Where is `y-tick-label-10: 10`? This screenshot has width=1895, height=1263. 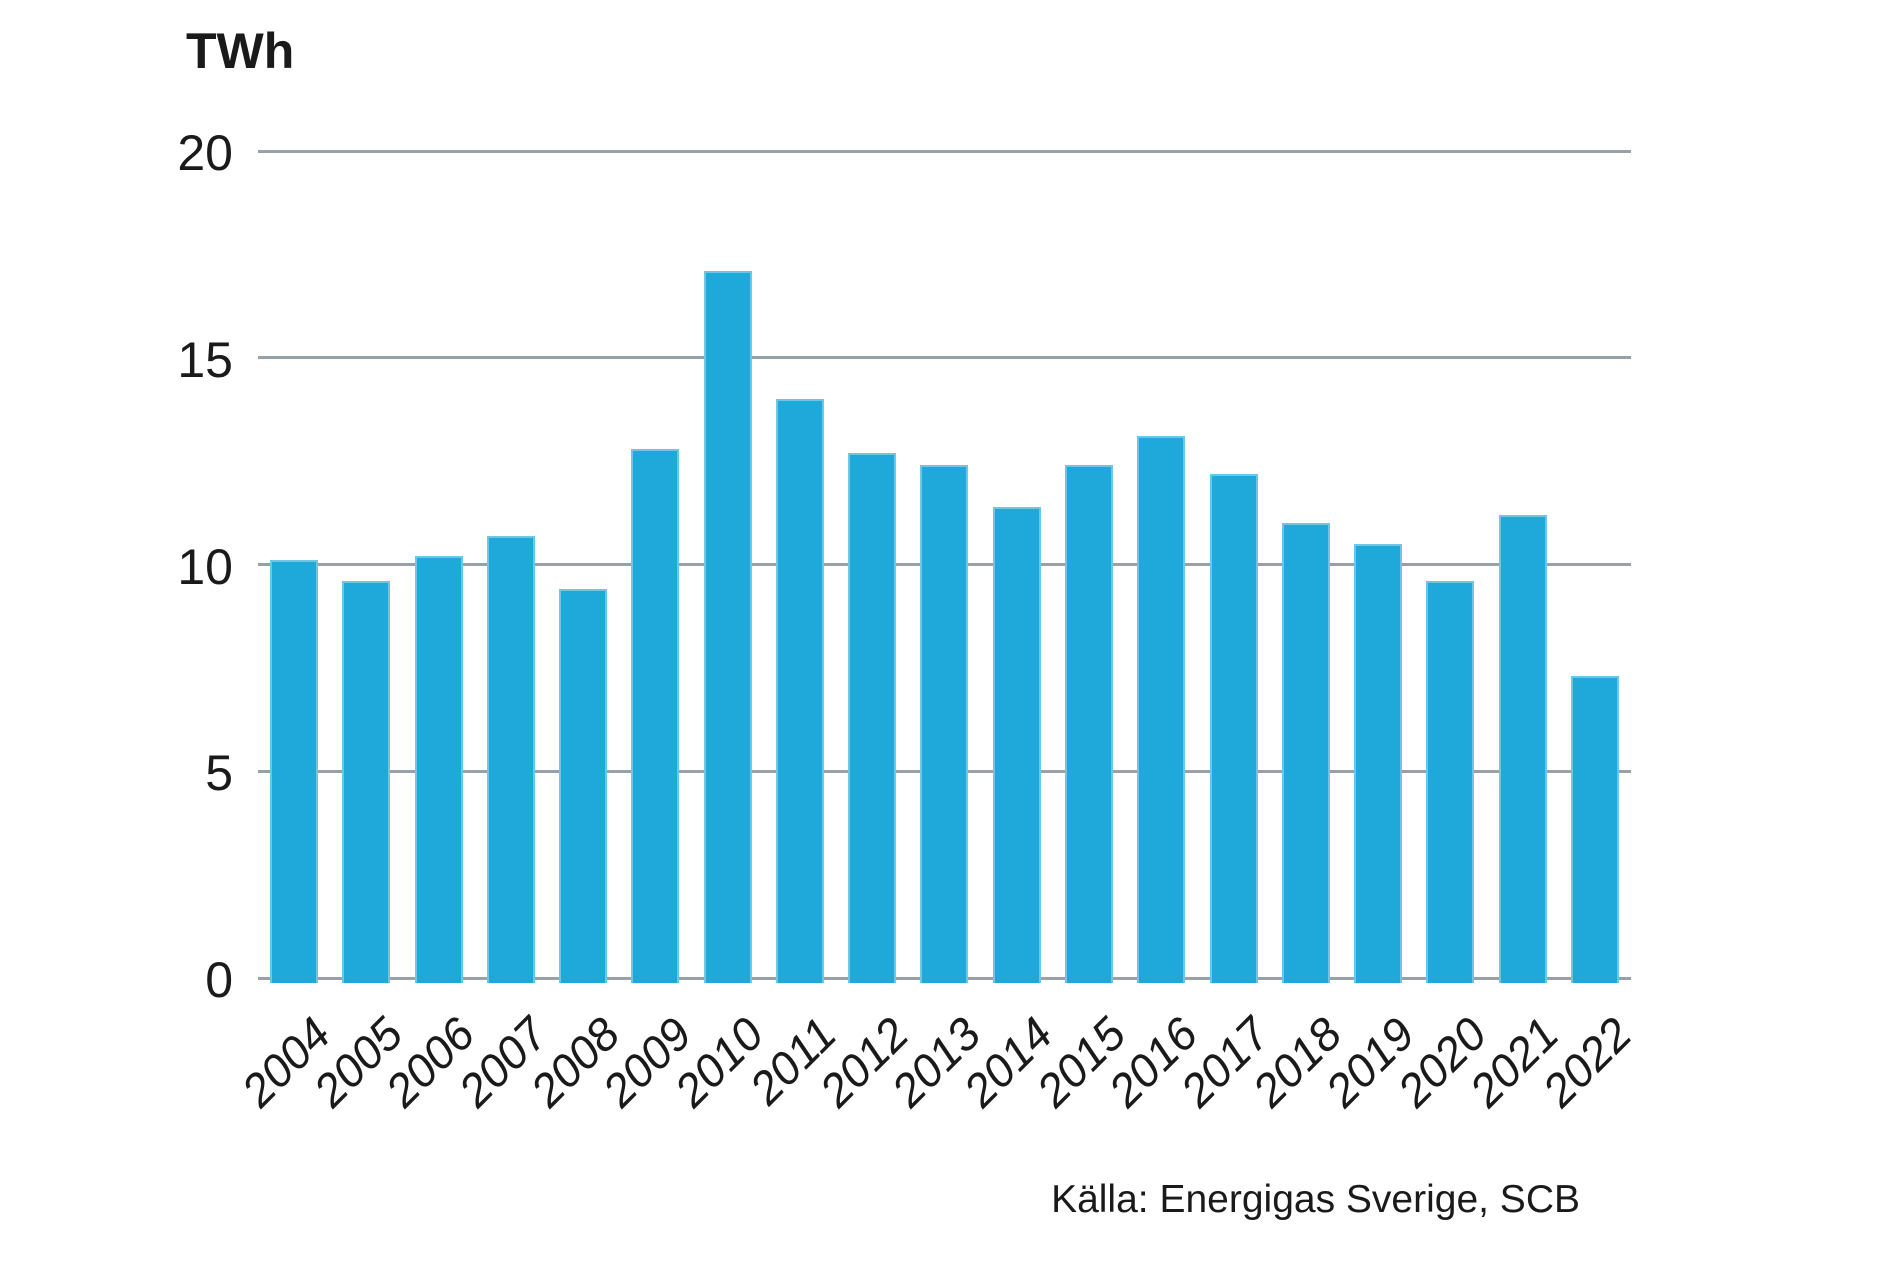 y-tick-label-10: 10 is located at coordinates (205, 566).